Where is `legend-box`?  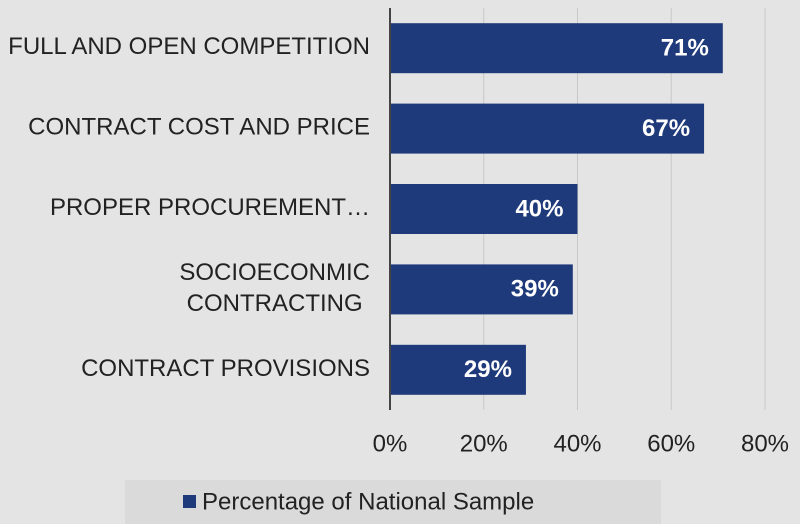 legend-box is located at coordinates (393, 502).